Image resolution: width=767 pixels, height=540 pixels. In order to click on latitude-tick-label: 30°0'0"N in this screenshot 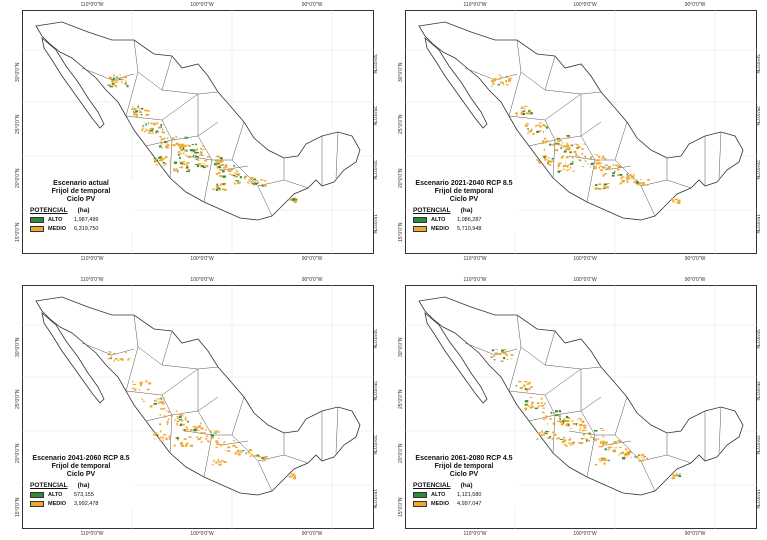, I will do `click(374, 339)`.